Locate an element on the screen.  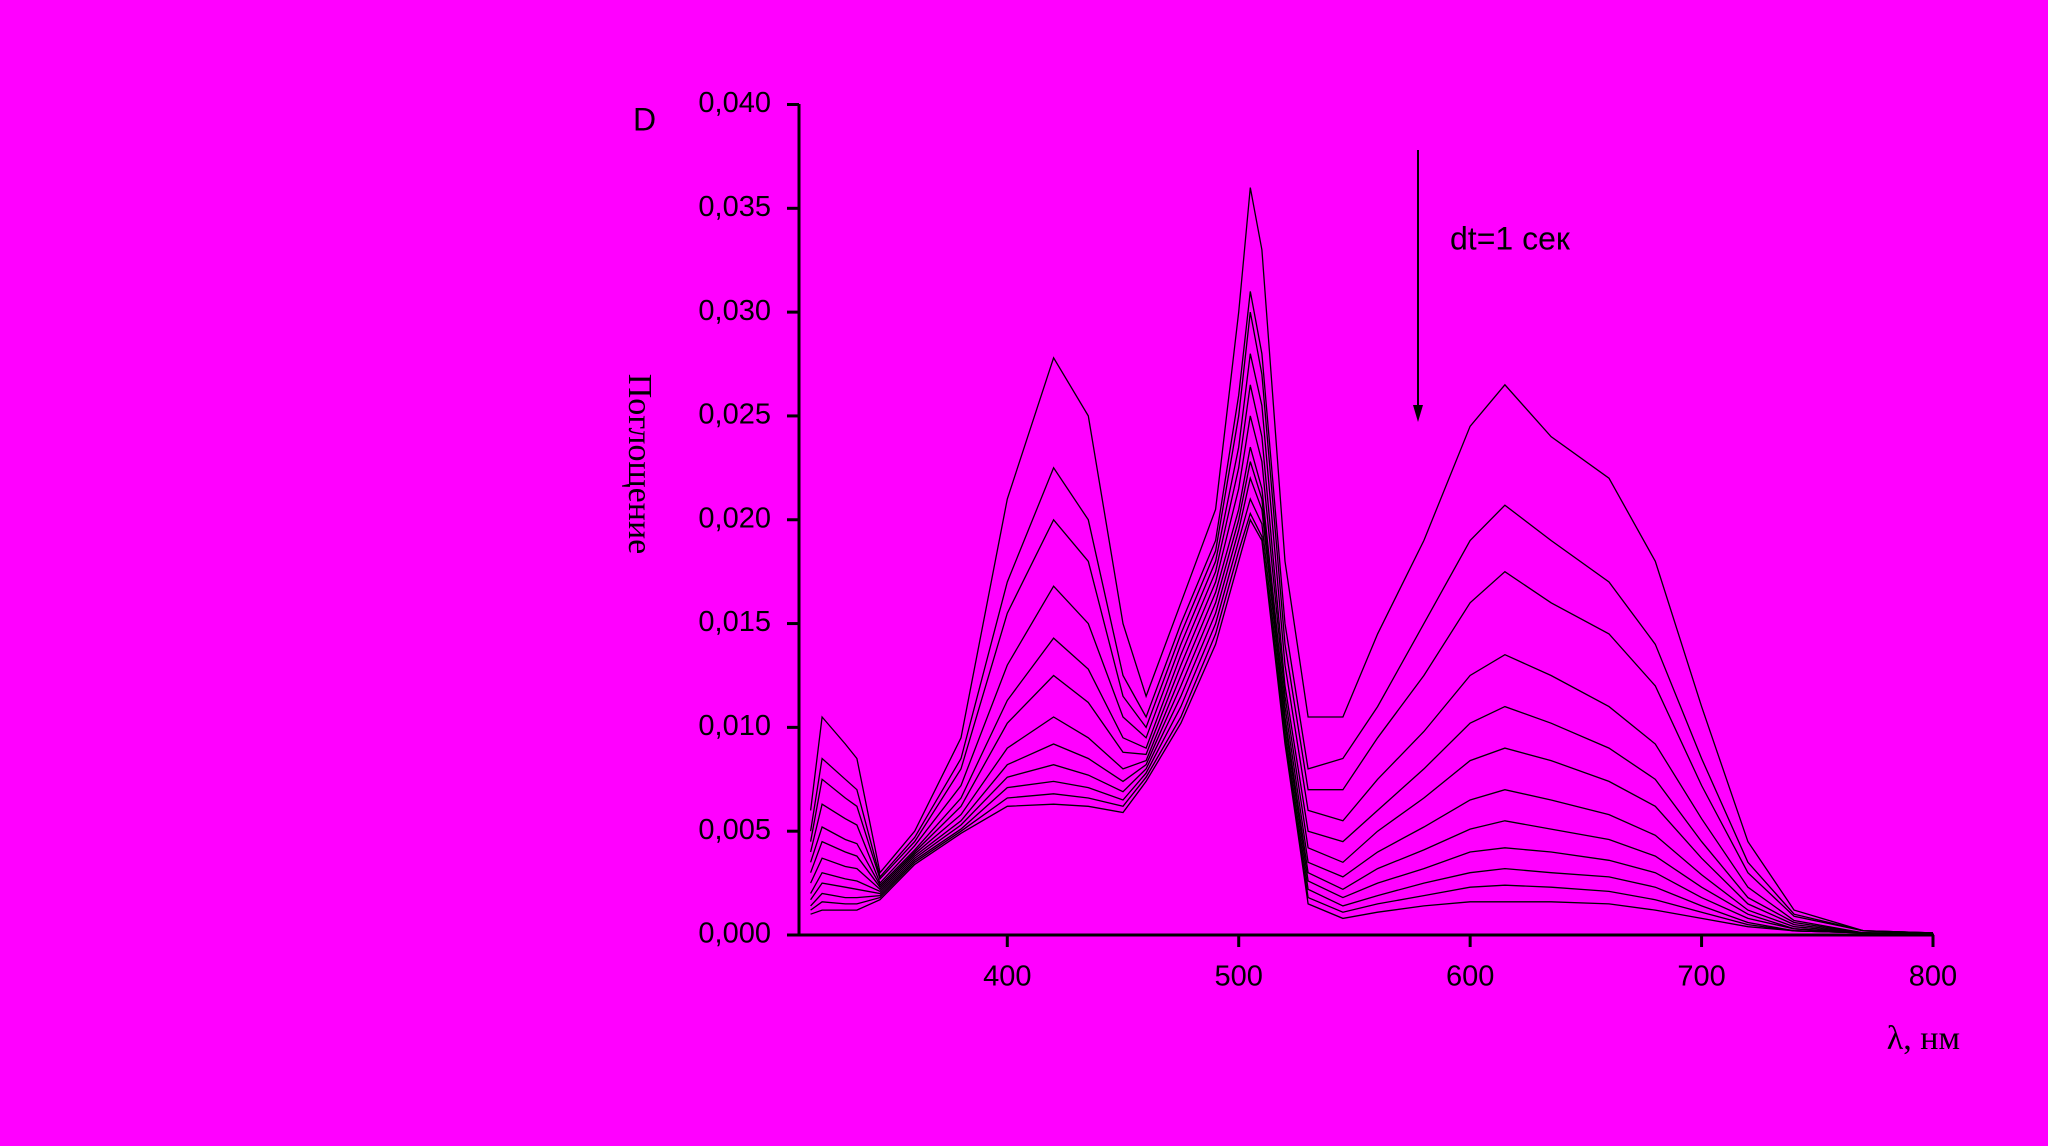
x-tick-label: 500 is located at coordinates (1239, 977).